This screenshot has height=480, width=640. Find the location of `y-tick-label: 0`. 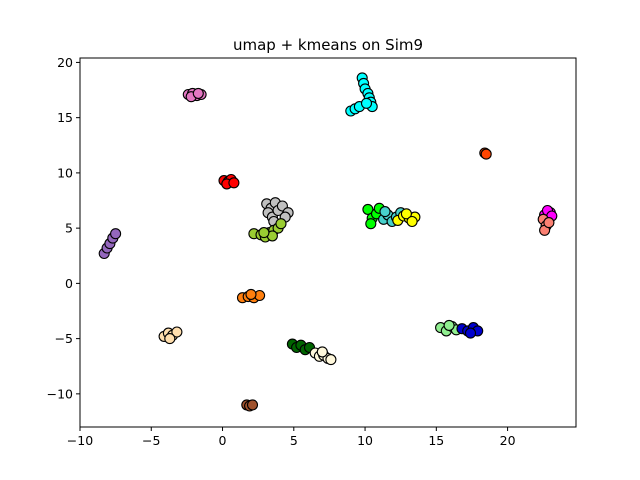

y-tick-label: 0 is located at coordinates (69, 283).